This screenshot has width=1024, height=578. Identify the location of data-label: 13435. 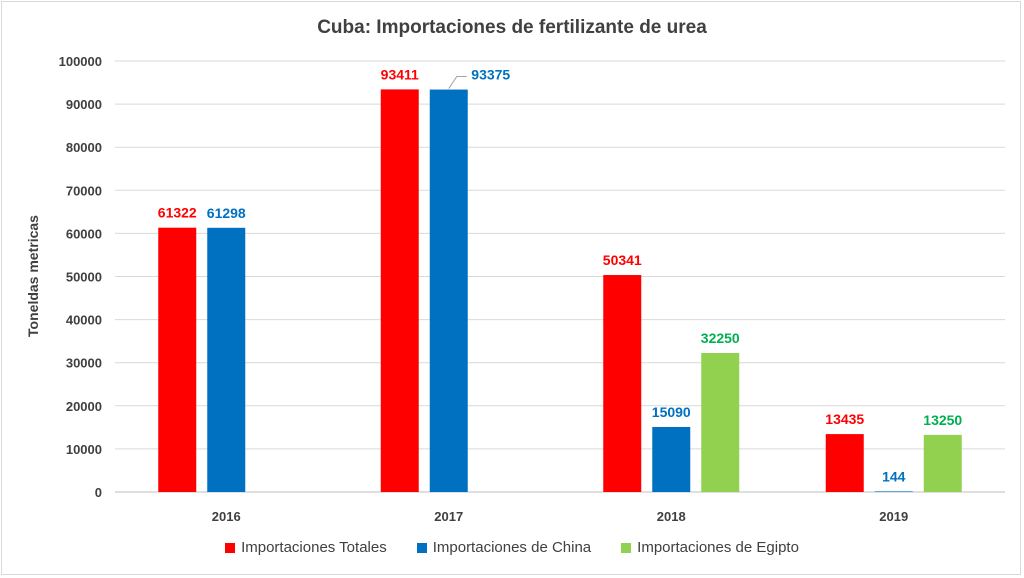
(844, 419).